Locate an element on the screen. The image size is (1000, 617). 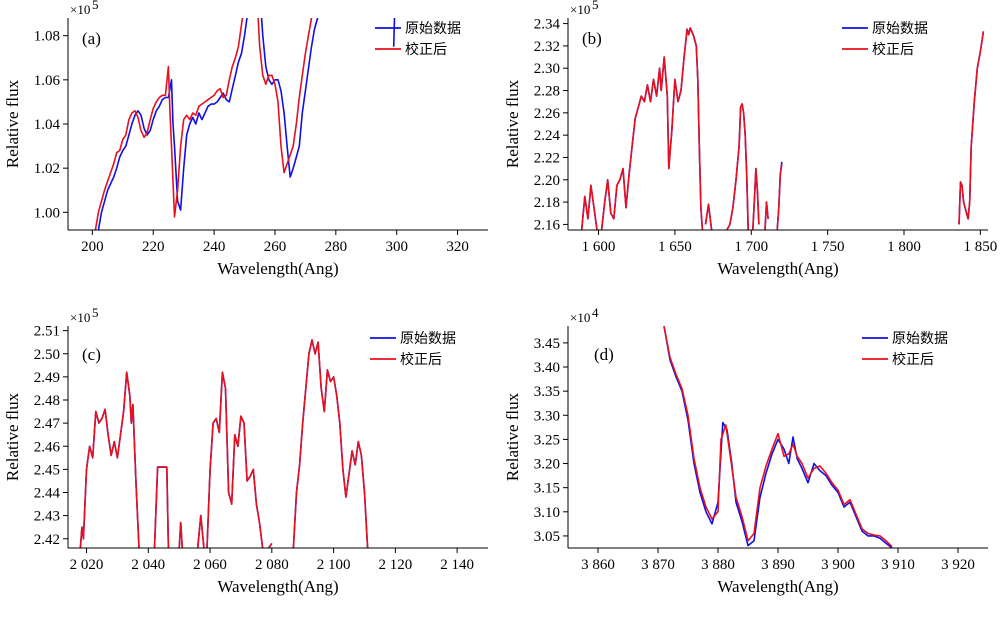
y-tick-label-a-2: 1.04 is located at coordinates (47, 125).